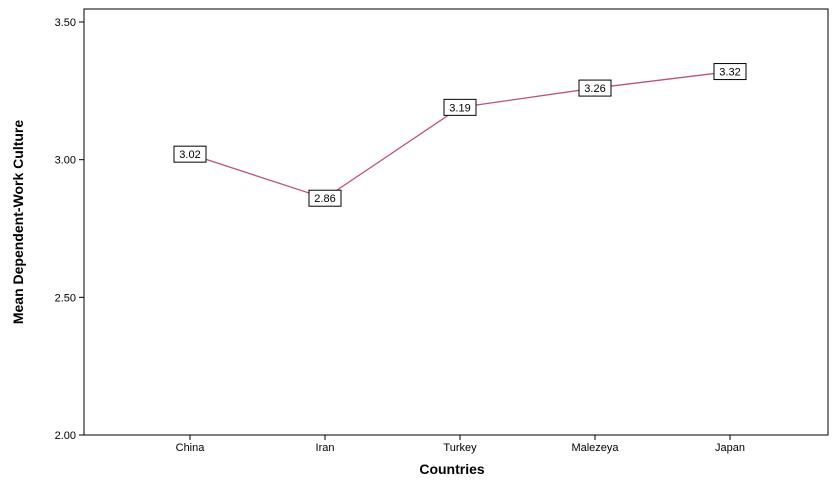 Image resolution: width=838 pixels, height=484 pixels. Describe the element at coordinates (325, 448) in the screenshot. I see `x-tick-label: Iran` at that location.